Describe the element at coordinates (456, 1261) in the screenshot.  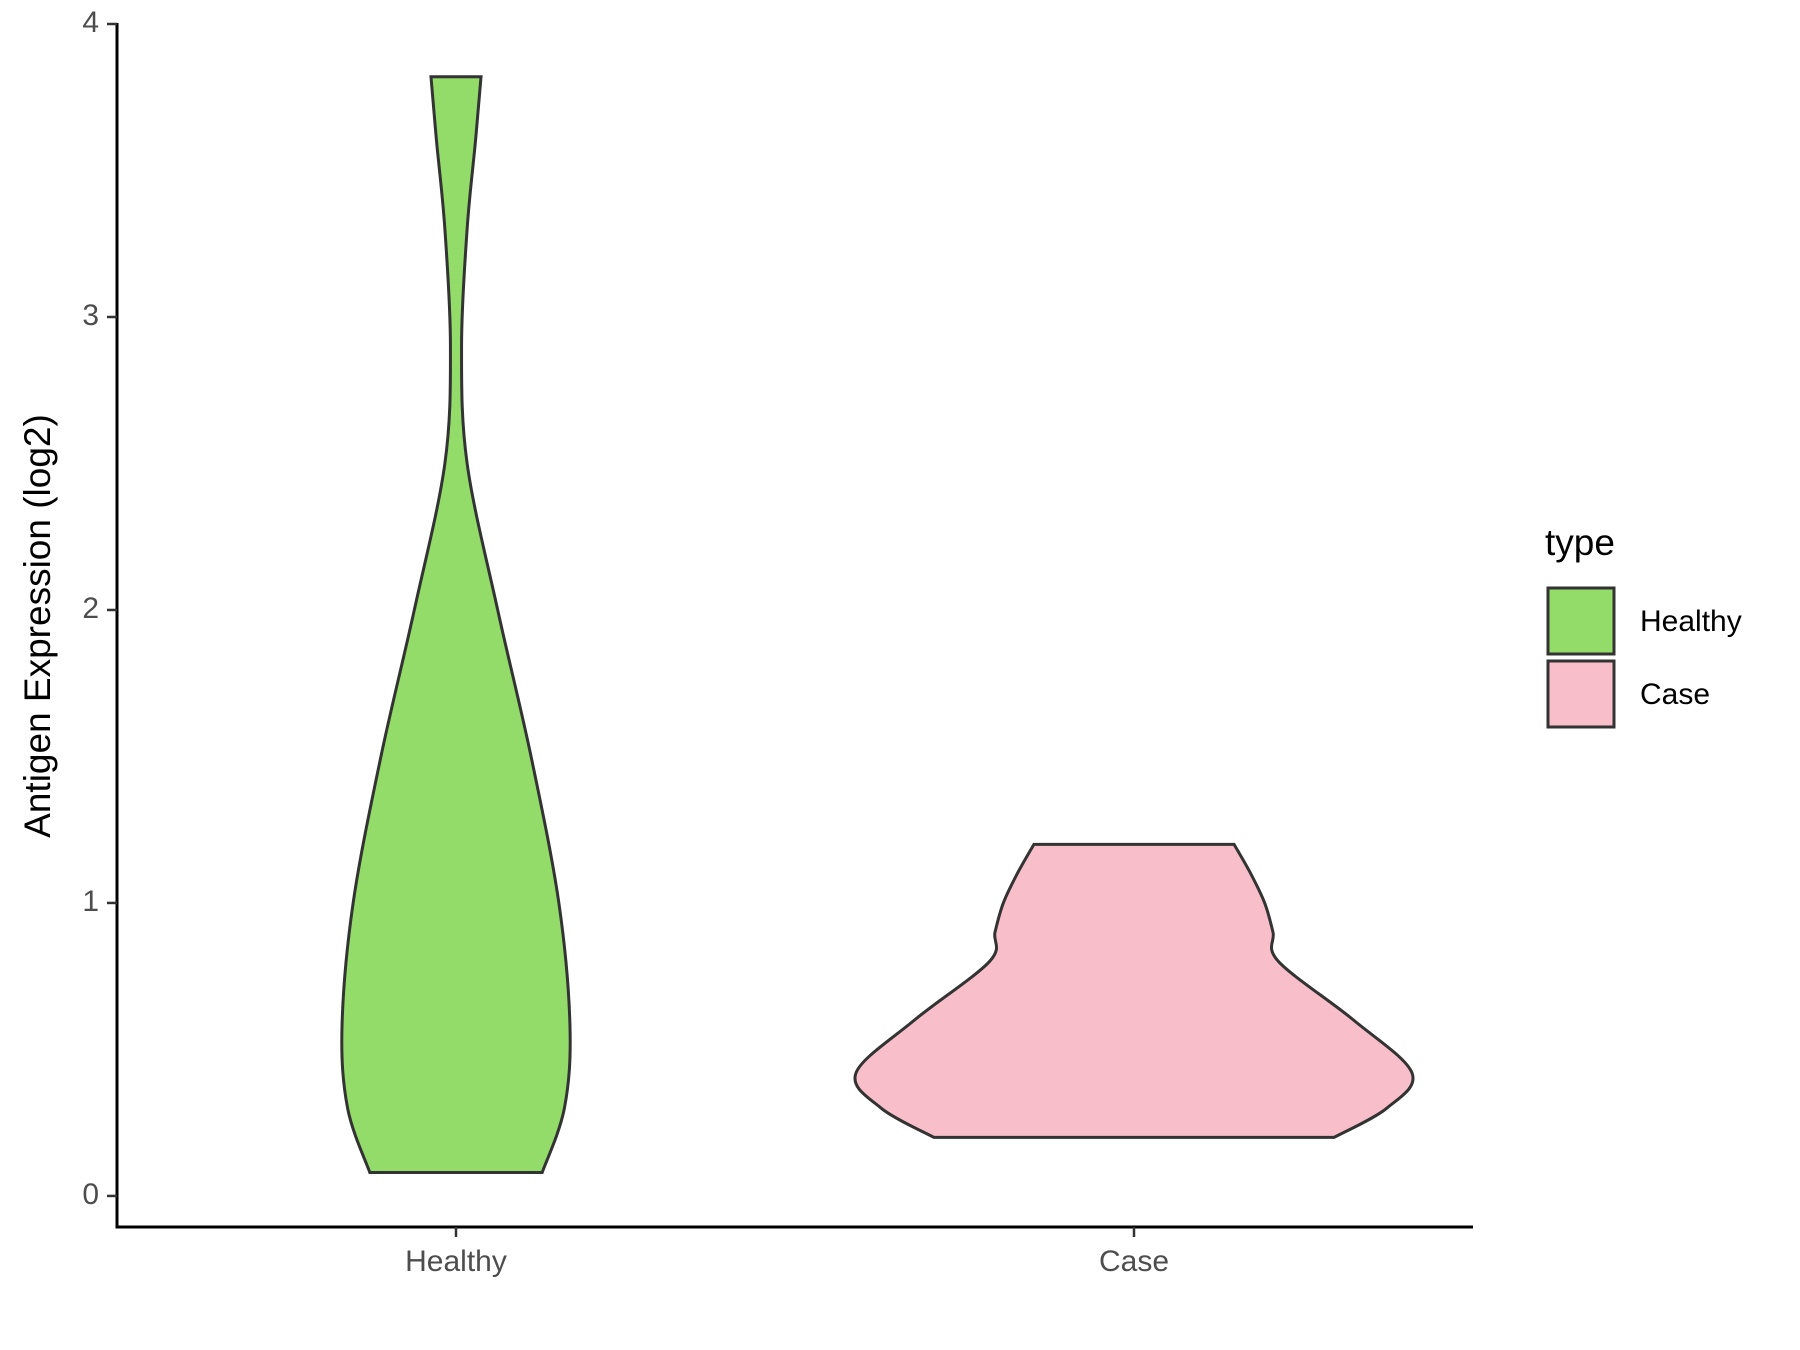
I see `x-tick-label: Healthy` at that location.